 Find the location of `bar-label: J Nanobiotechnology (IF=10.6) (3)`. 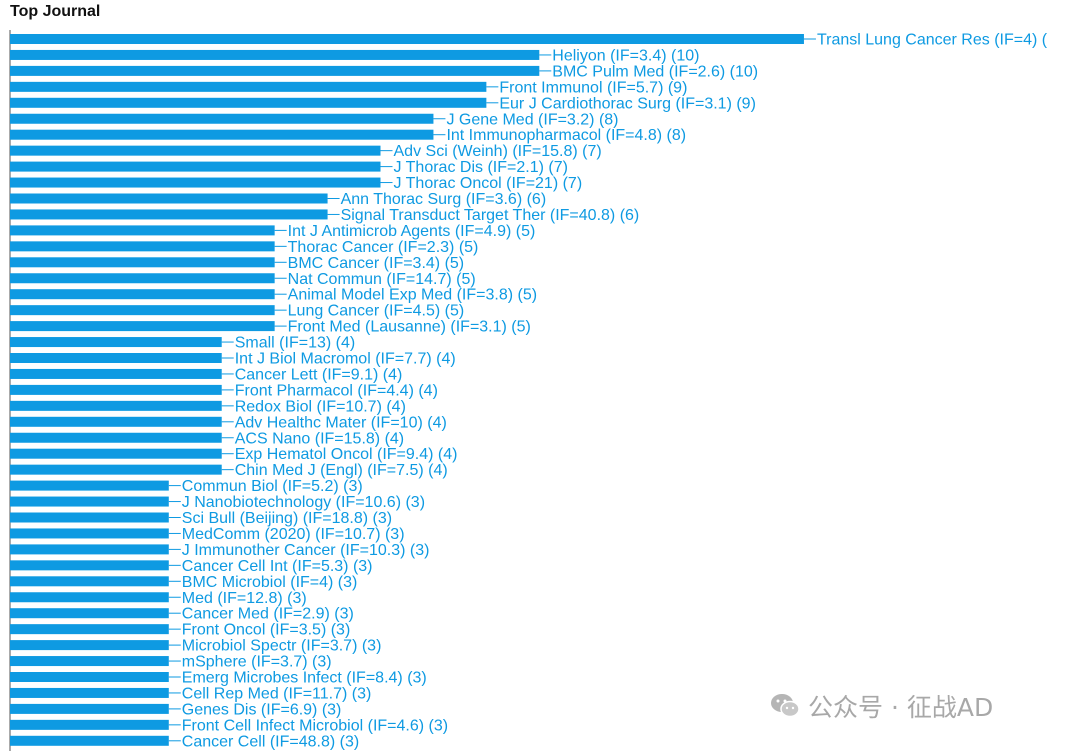

bar-label: J Nanobiotechnology (IF=10.6) (3) is located at coordinates (303, 502).